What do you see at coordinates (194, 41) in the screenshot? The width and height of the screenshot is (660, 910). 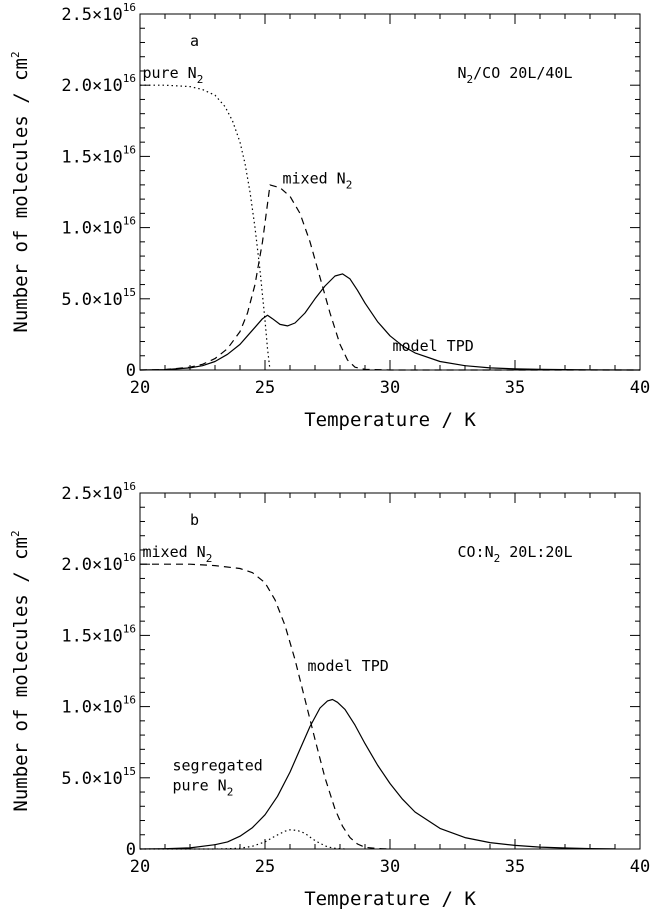 I see `panel-label: a` at bounding box center [194, 41].